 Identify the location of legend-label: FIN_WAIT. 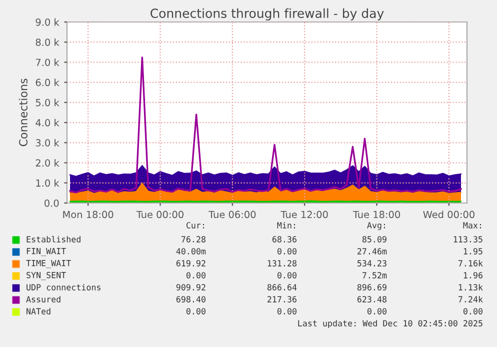
(46, 252).